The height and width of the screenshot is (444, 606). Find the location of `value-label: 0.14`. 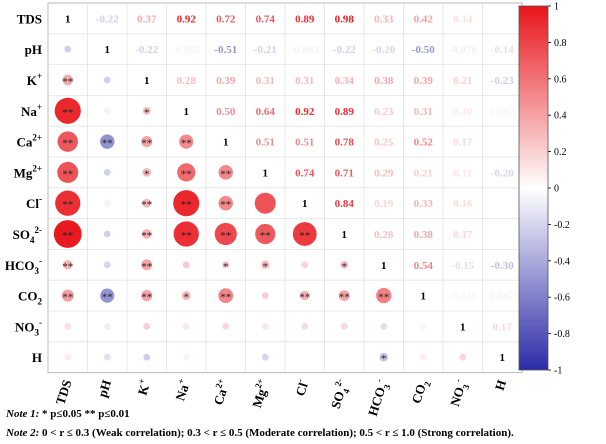

value-label: 0.14 is located at coordinates (463, 19).